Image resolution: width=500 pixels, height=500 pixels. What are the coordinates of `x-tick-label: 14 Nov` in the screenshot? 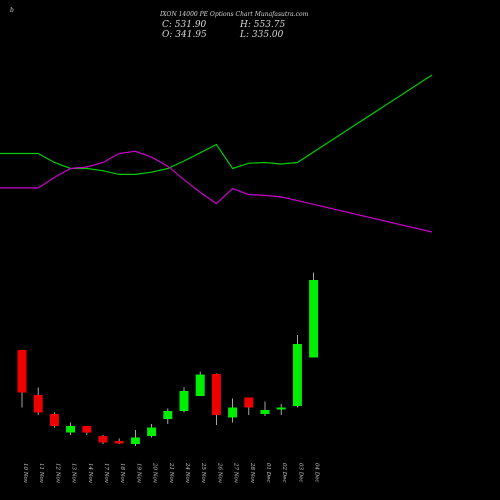 It's located at (90, 473).